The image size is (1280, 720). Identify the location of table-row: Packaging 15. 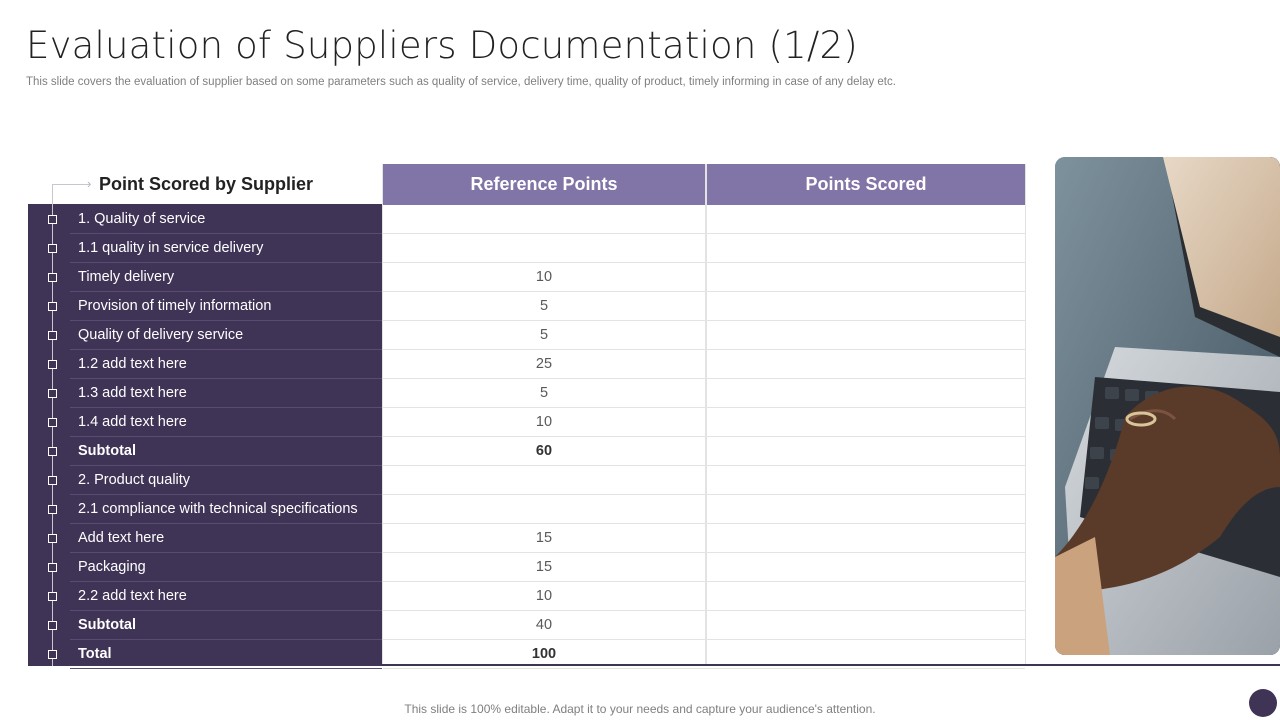
(640, 567).